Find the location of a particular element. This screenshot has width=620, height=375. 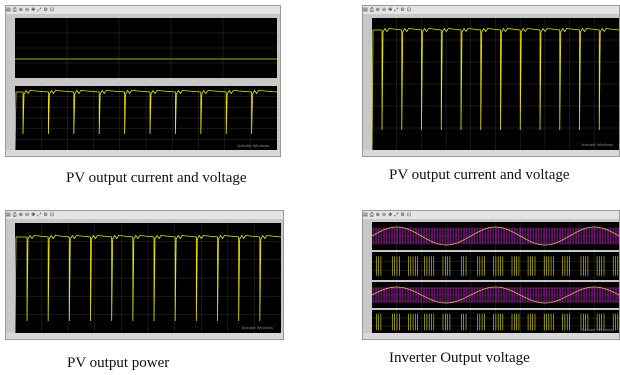

inverter-pulses-a is located at coordinates (495, 266).